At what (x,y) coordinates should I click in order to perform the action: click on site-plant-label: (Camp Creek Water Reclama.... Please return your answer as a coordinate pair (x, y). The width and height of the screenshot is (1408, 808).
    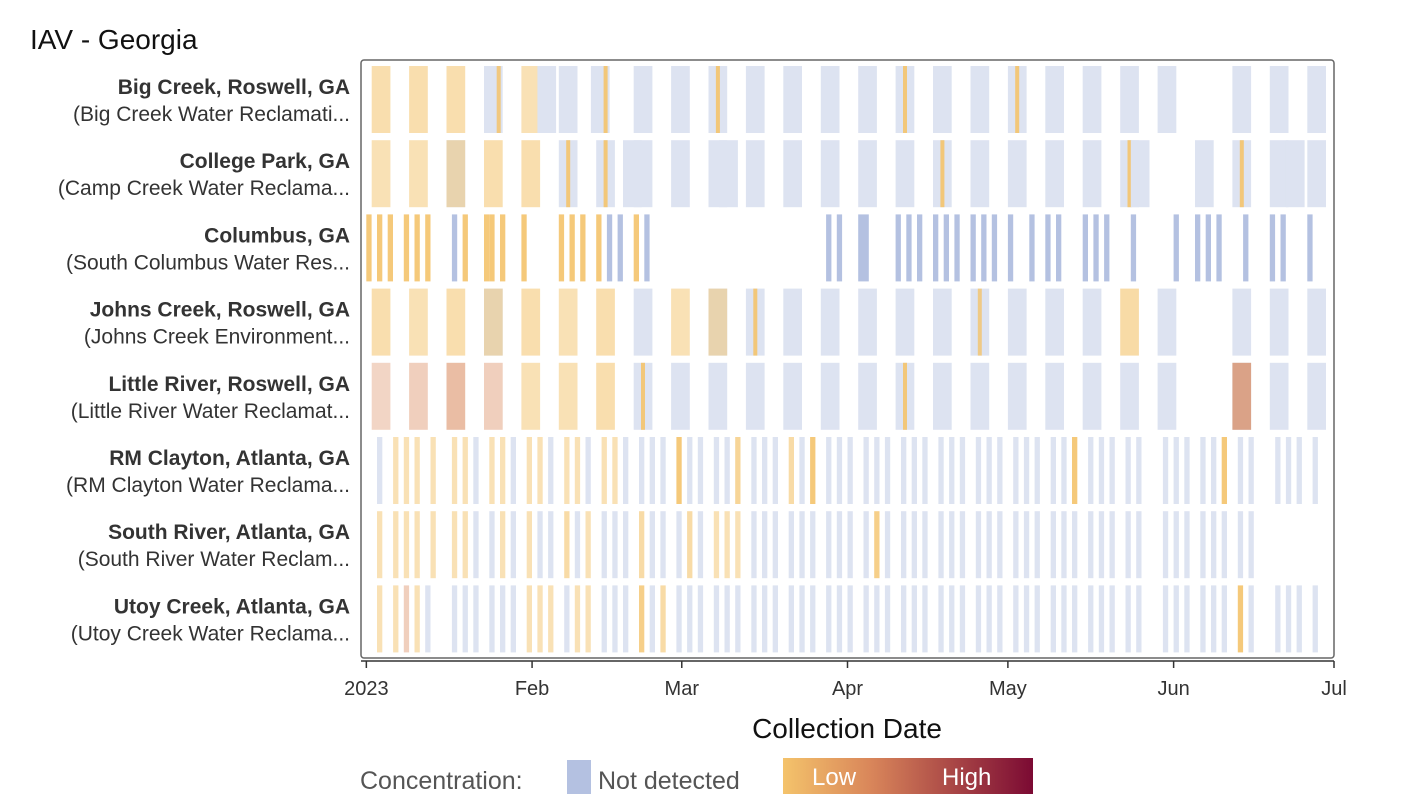
    Looking at the image, I should click on (204, 188).